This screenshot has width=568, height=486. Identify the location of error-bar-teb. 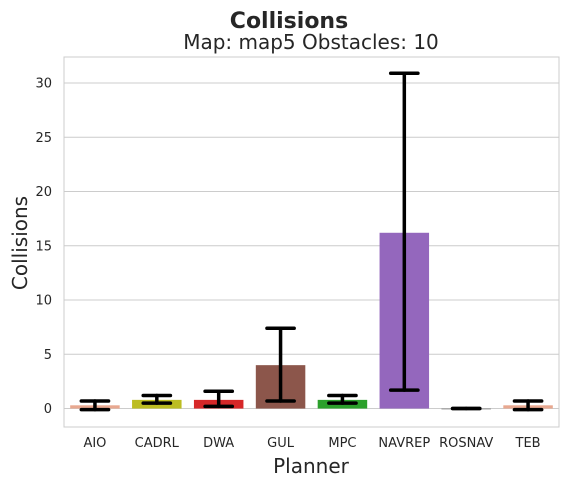
(528, 405).